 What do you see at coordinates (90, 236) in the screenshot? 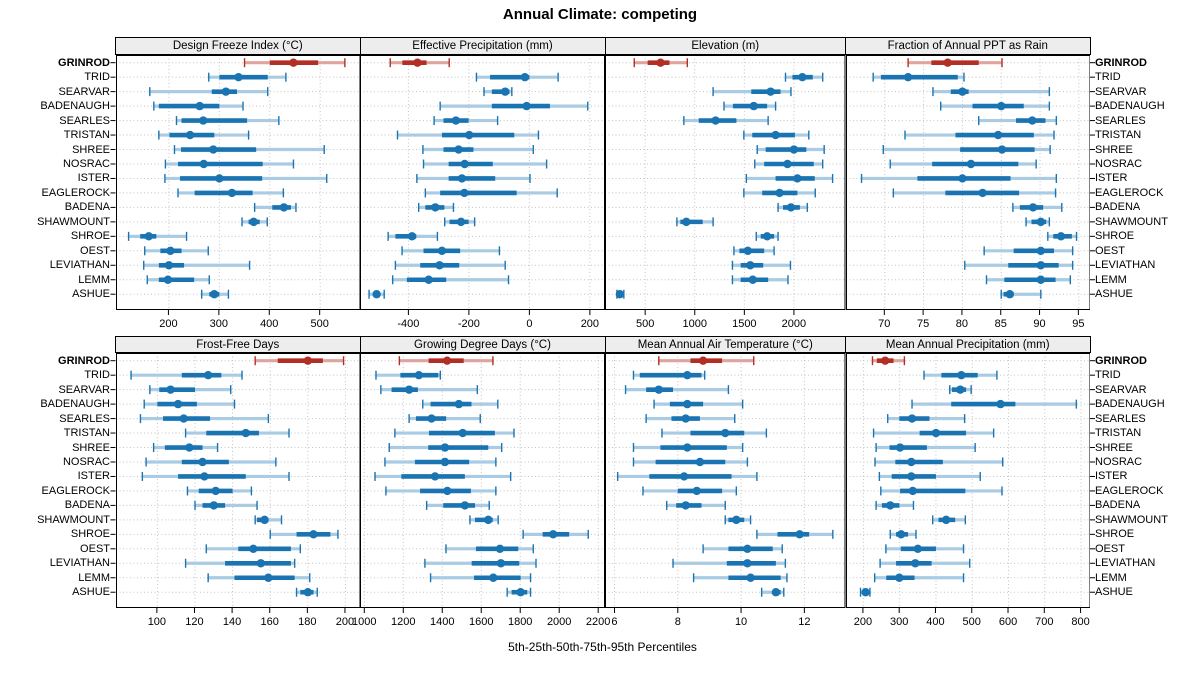
I see `station-label-left: SHROE` at bounding box center [90, 236].